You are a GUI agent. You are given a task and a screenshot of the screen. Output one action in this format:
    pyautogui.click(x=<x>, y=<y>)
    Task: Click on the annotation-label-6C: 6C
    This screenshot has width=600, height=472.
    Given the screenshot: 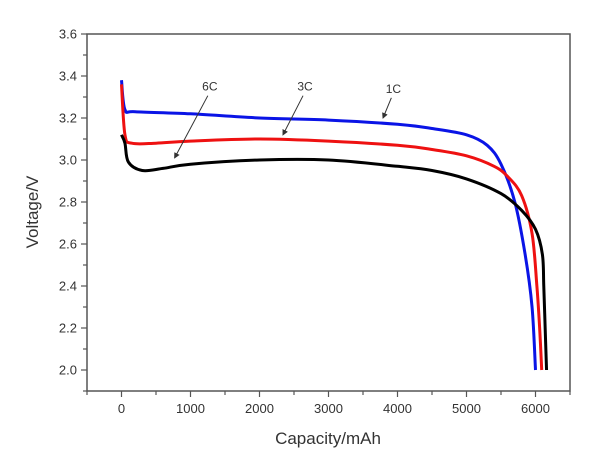 What is the action you would take?
    pyautogui.click(x=210, y=87)
    